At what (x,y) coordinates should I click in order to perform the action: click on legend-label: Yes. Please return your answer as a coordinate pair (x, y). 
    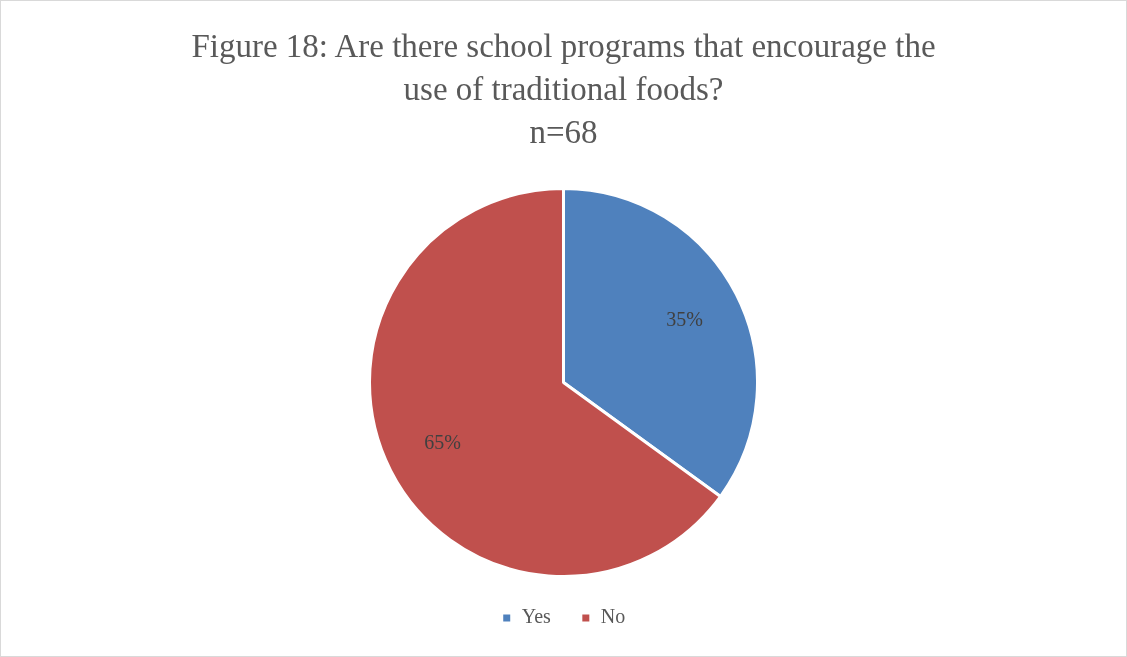
    Looking at the image, I should click on (536, 616).